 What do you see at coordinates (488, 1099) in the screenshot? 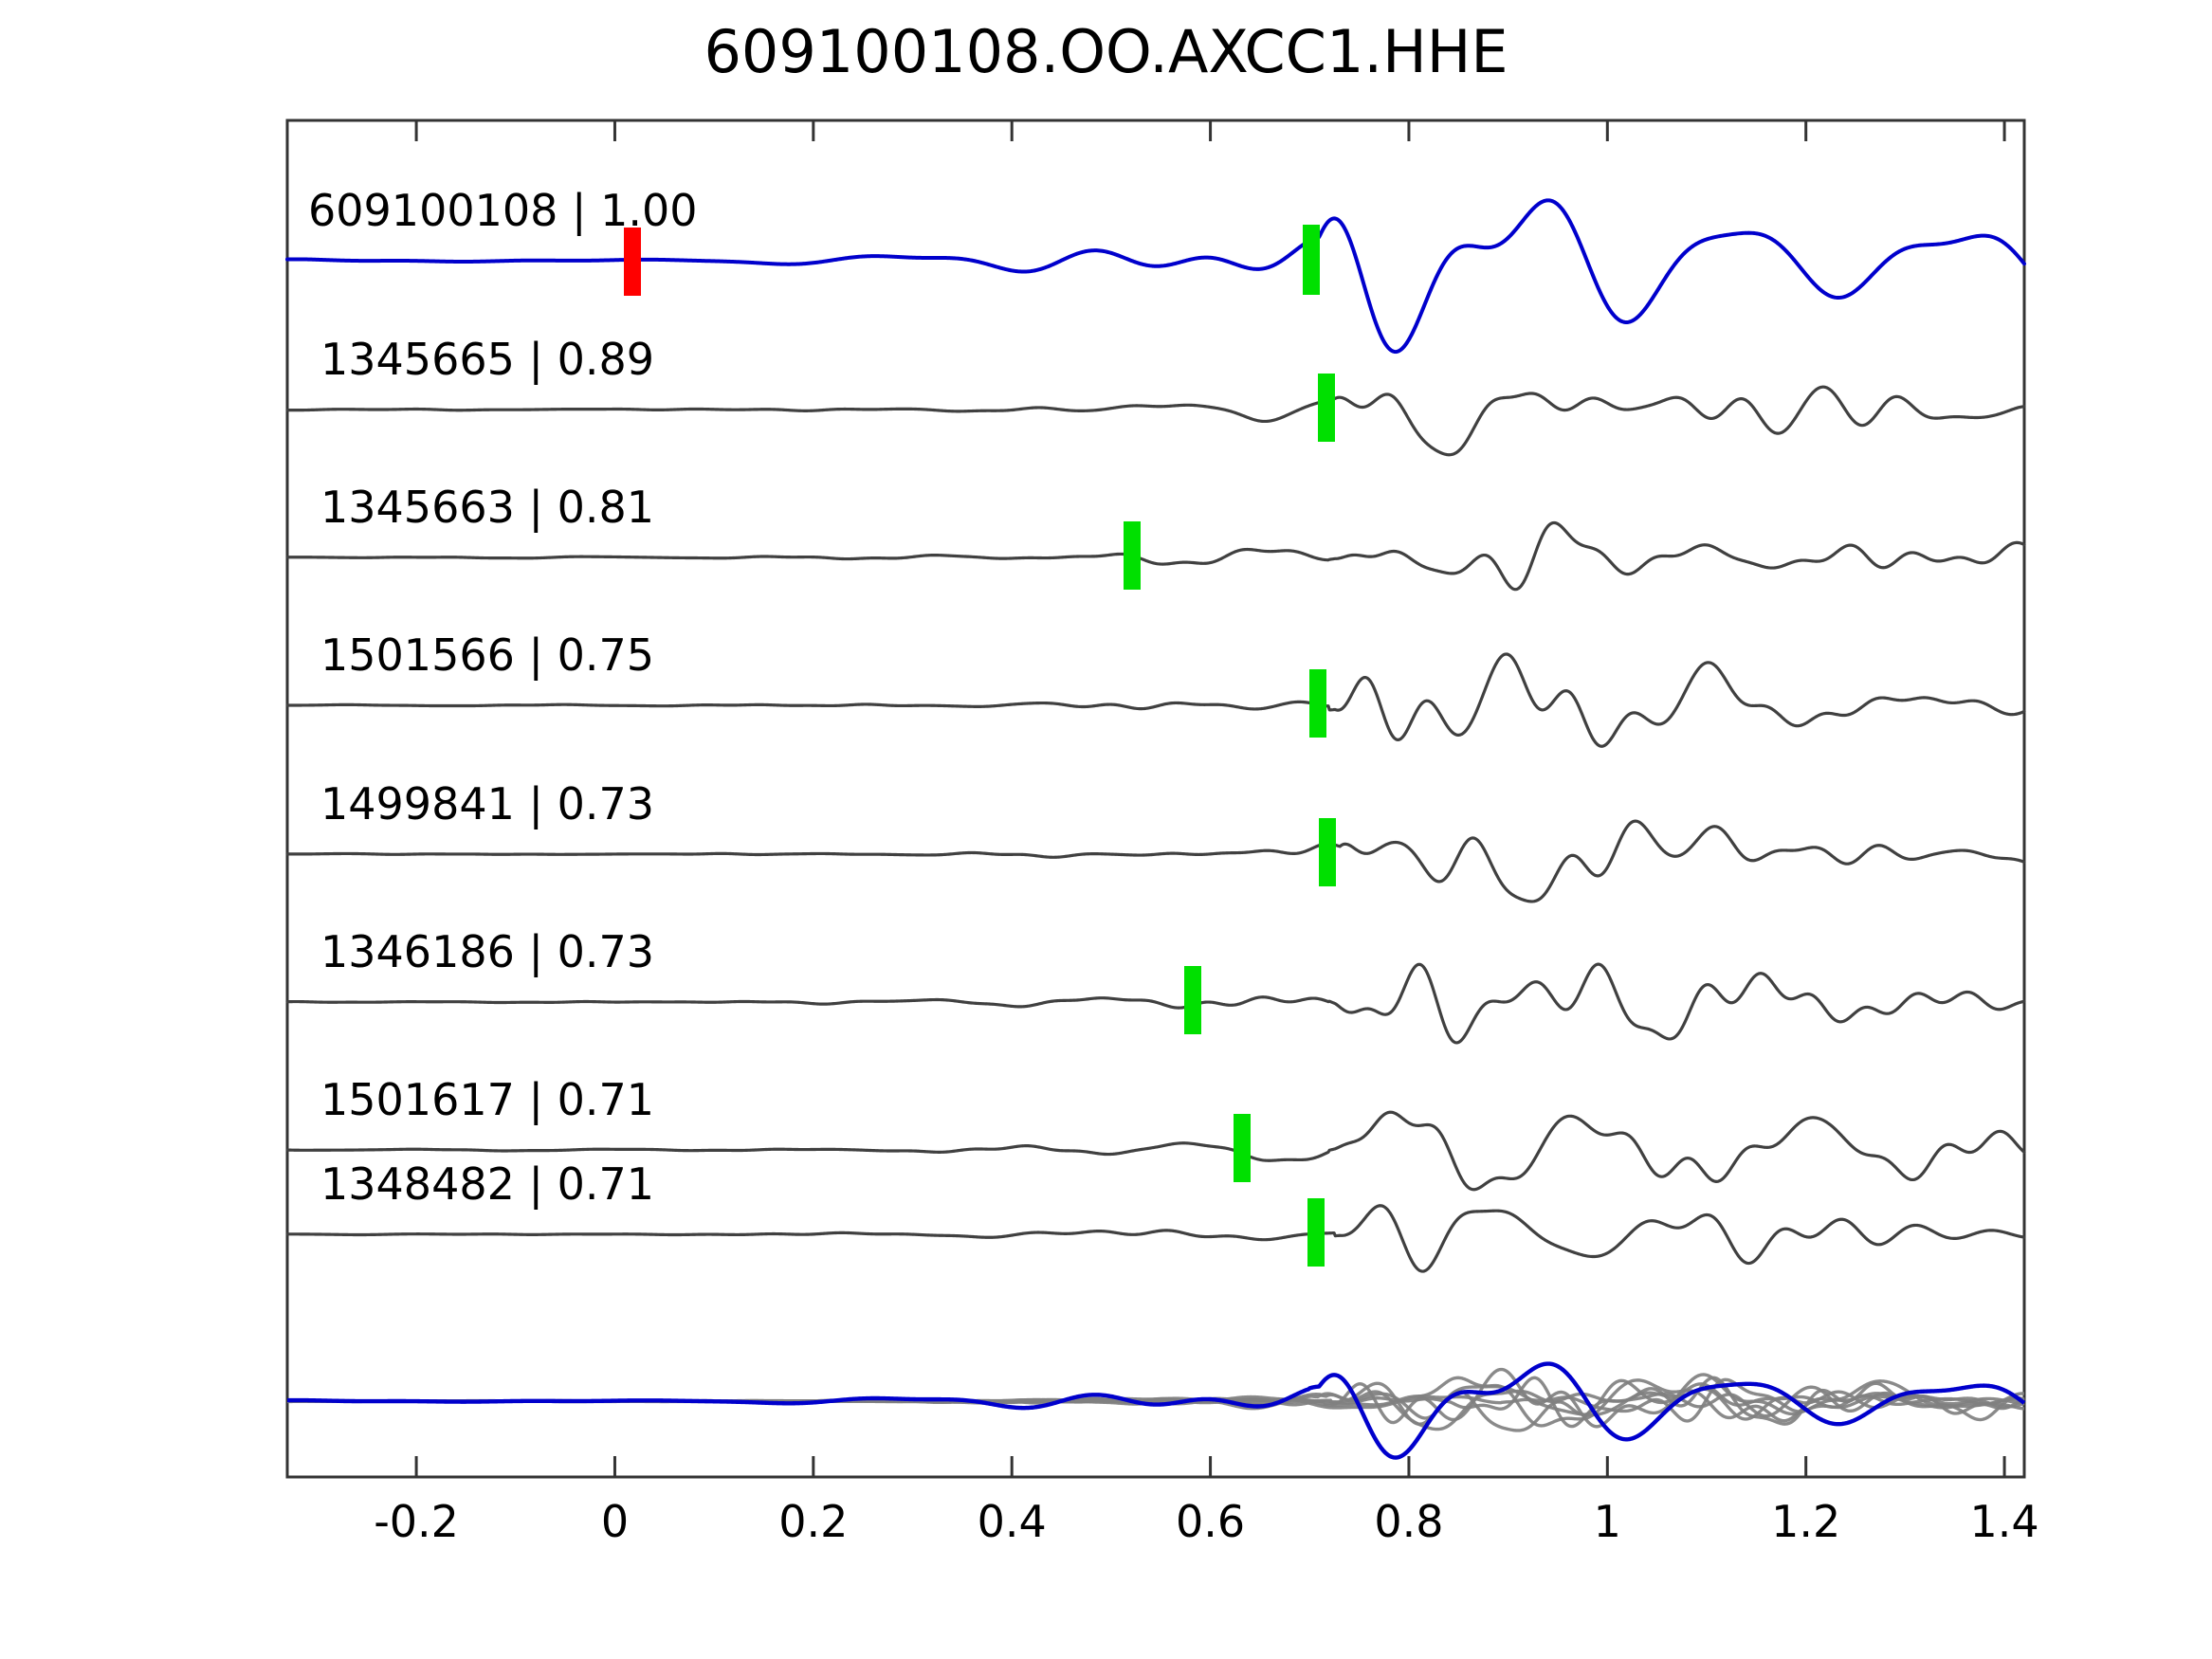
I see `trace-label: 1501617 | 0.71` at bounding box center [488, 1099].